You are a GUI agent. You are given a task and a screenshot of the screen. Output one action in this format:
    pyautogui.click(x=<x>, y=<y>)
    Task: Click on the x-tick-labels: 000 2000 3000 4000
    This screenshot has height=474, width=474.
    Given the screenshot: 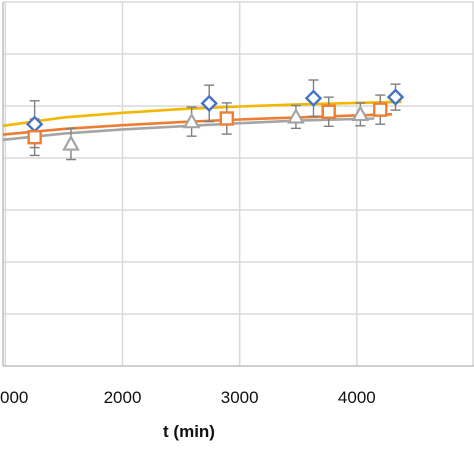 What is the action you would take?
    pyautogui.click(x=188, y=397)
    